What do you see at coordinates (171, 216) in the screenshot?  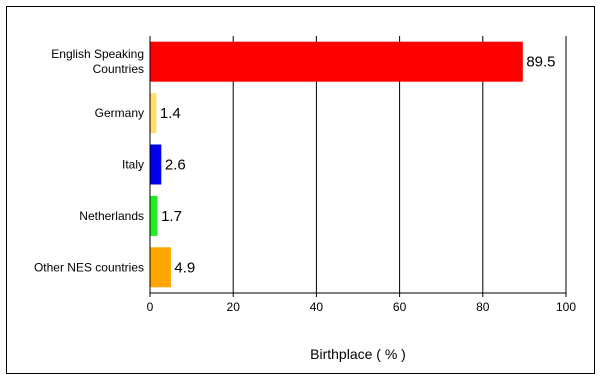 I see `data-label: 1.7` at bounding box center [171, 216].